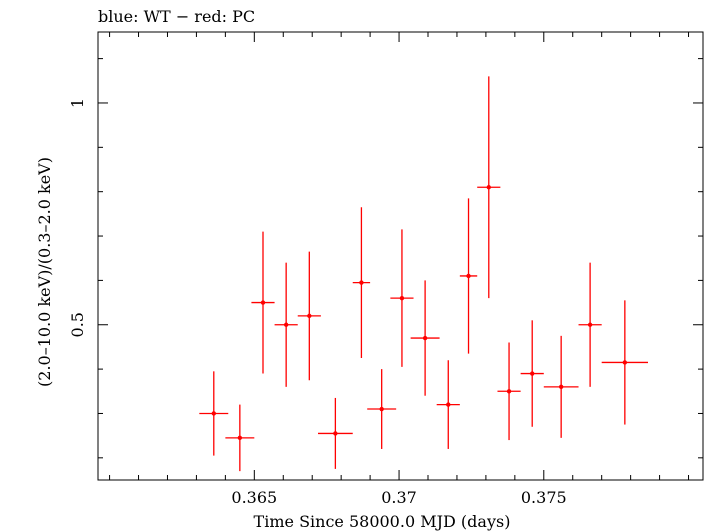  I want to click on x-tick-label: 0.365, so click(254, 497).